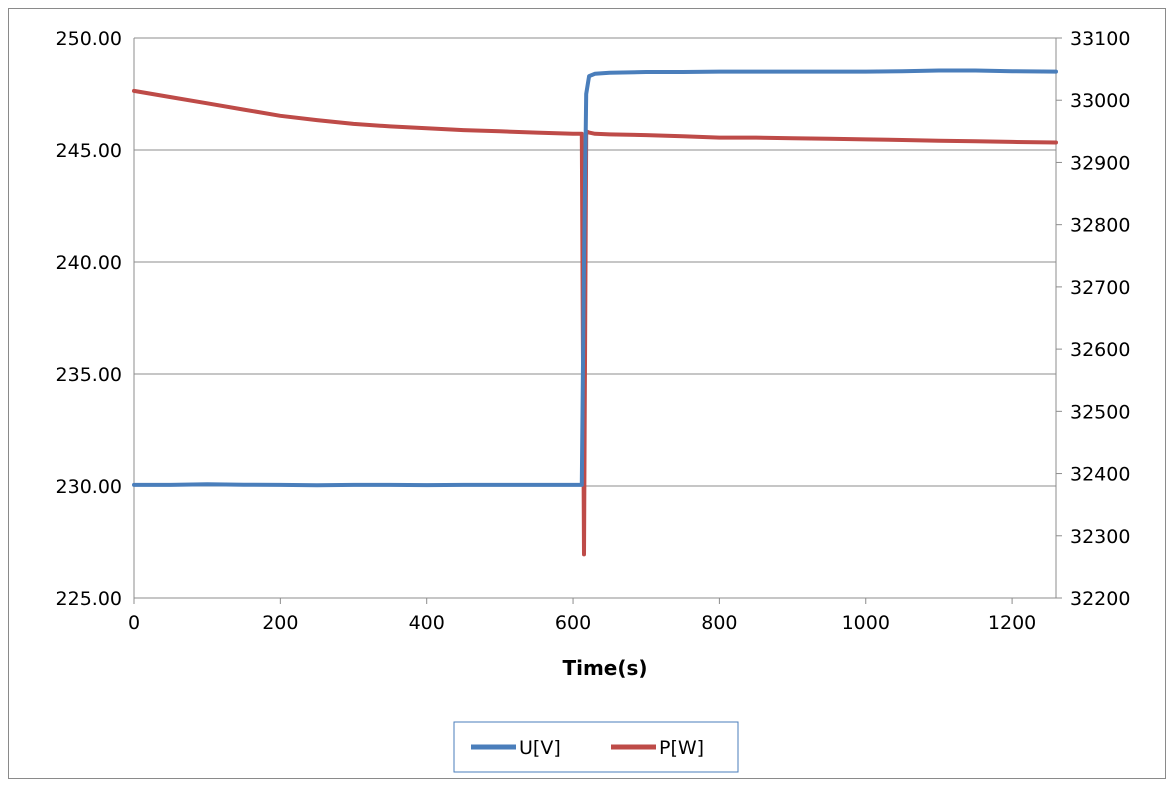 The height and width of the screenshot is (787, 1174). What do you see at coordinates (1012, 623) in the screenshot?
I see `x-tick-label: 1200` at bounding box center [1012, 623].